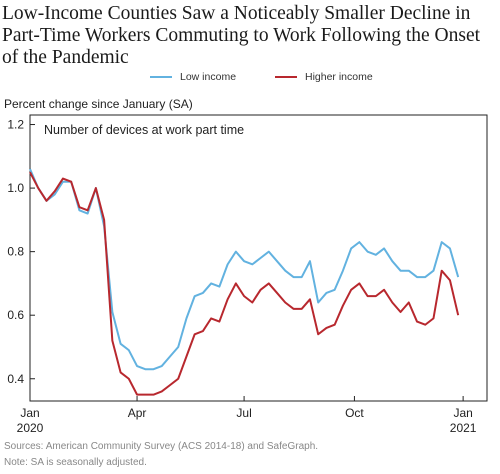 The width and height of the screenshot is (500, 474). What do you see at coordinates (30, 428) in the screenshot?
I see `x-tick-year-label: 2020` at bounding box center [30, 428].